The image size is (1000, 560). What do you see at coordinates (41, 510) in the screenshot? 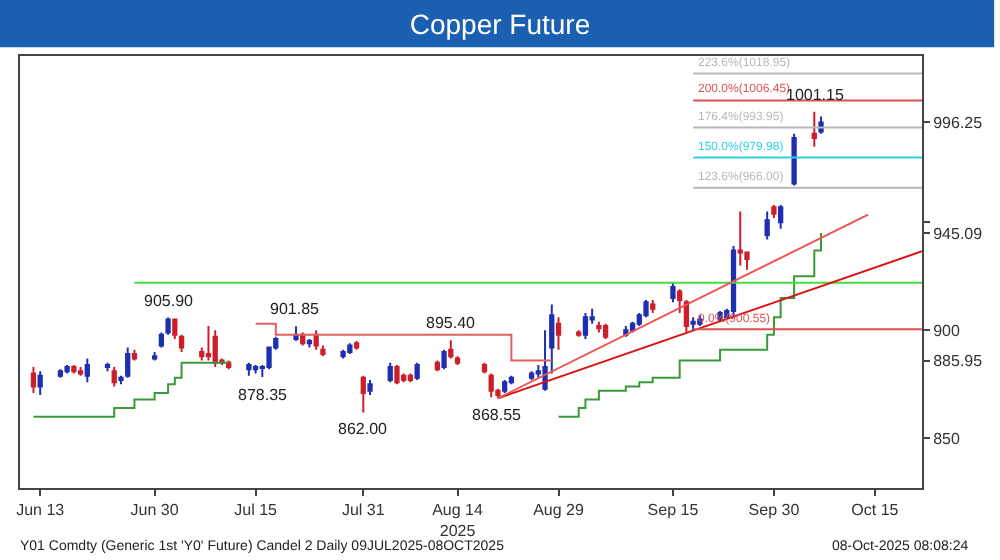
I see `x-tick-label: Jun 13` at bounding box center [41, 510].